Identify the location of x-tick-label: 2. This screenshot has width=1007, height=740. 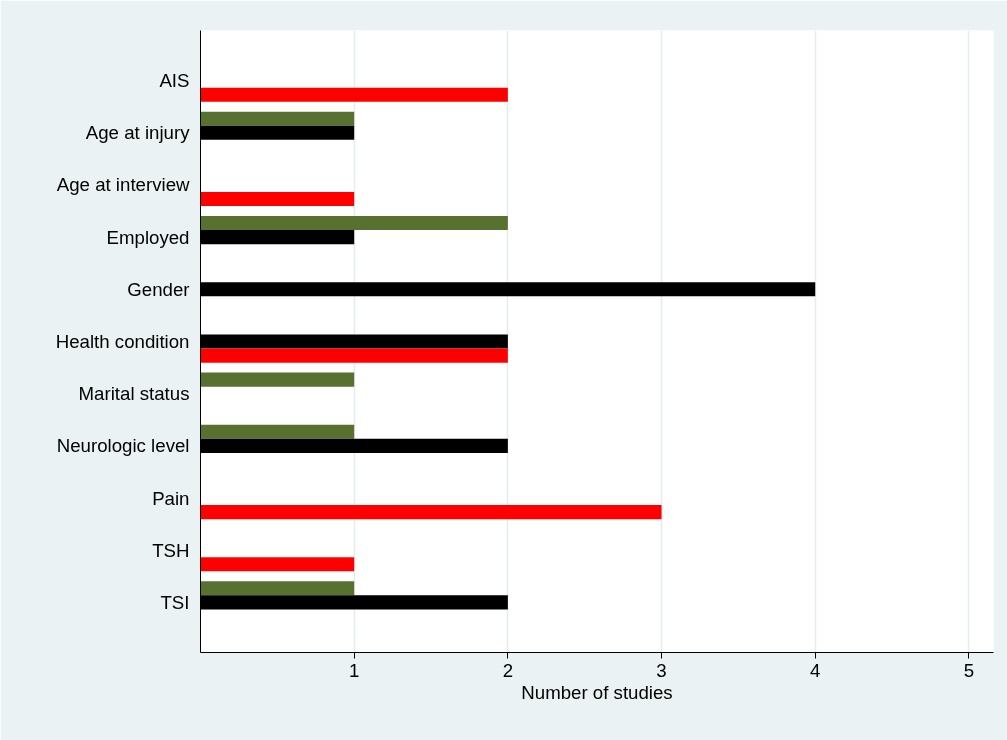
(508, 670).